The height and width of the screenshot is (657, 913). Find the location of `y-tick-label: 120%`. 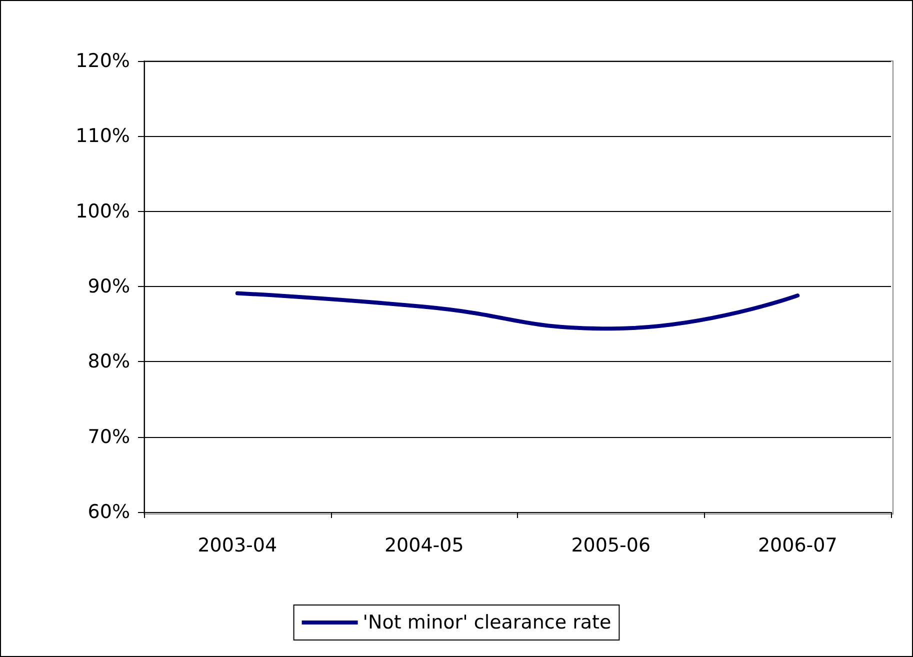

y-tick-label: 120% is located at coordinates (103, 61).